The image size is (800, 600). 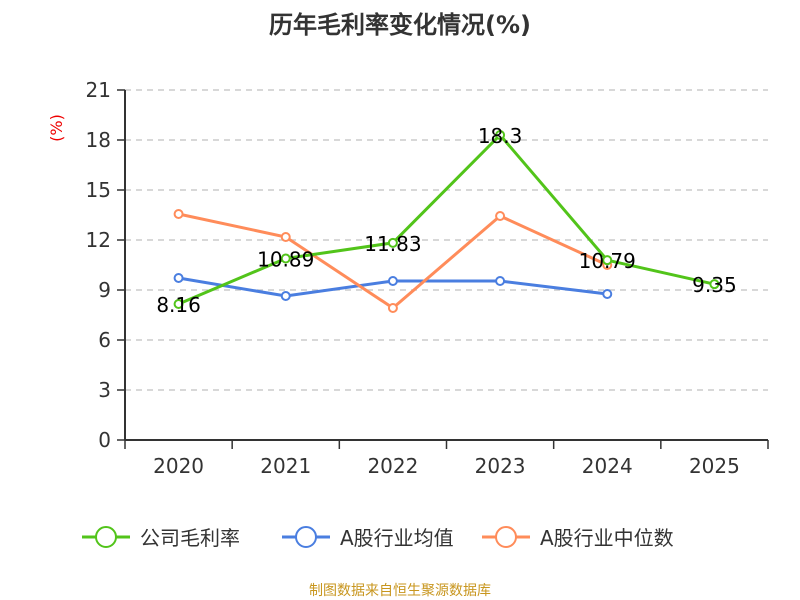 I want to click on data-label: 10.79, so click(x=607, y=261).